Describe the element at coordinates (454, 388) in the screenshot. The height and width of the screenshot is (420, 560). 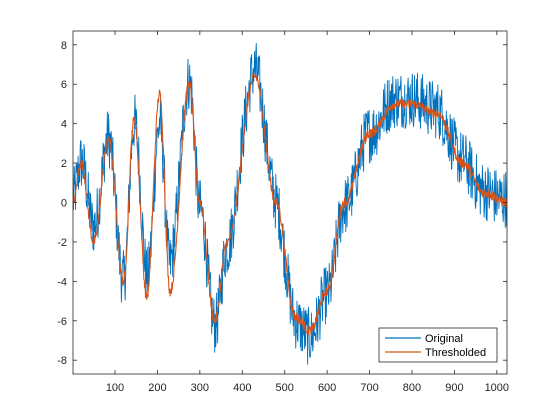
I see `x-tick-label: 900` at that location.